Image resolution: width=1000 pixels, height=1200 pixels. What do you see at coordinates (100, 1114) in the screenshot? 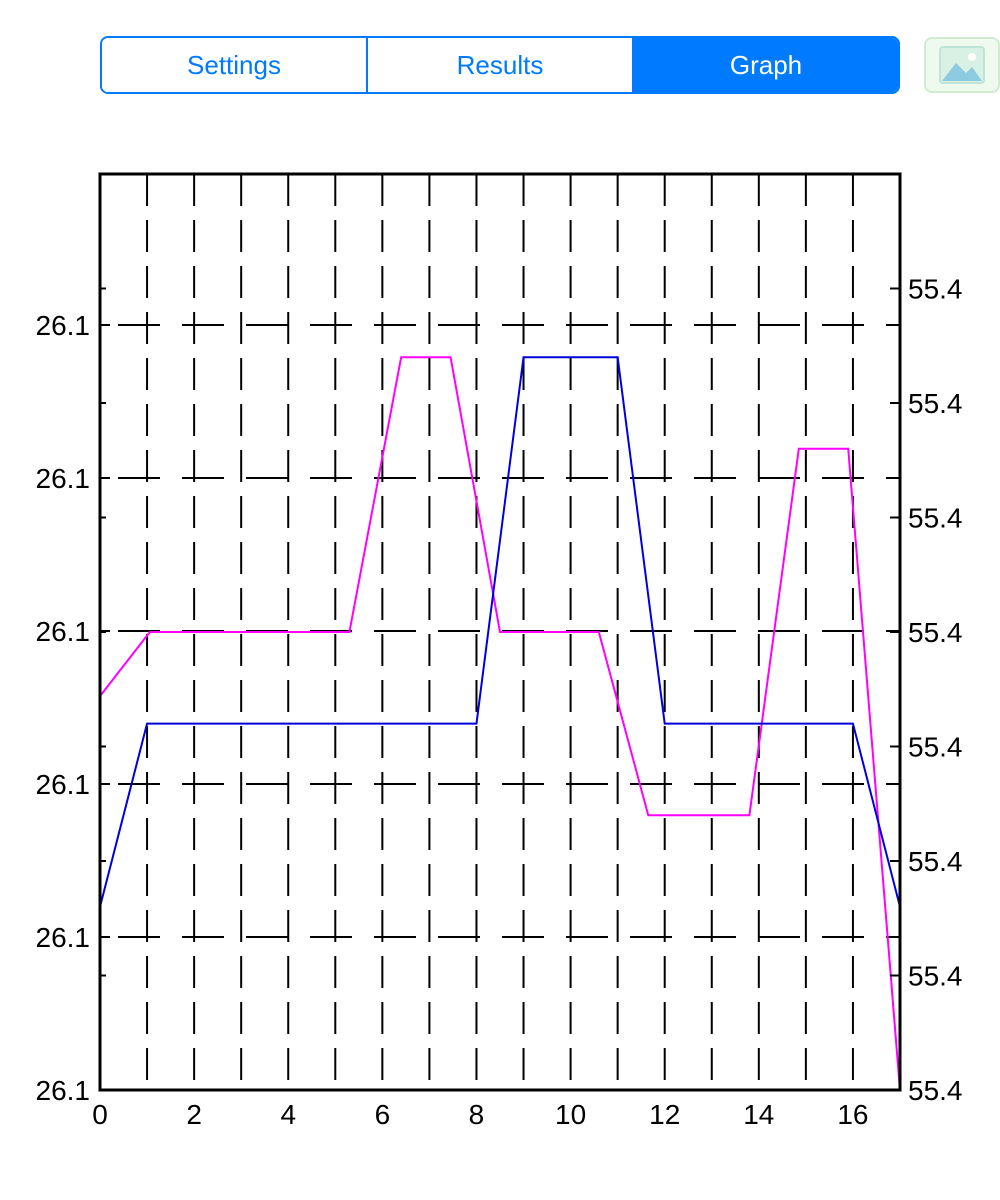
I see `x-tick-label: 0` at bounding box center [100, 1114].